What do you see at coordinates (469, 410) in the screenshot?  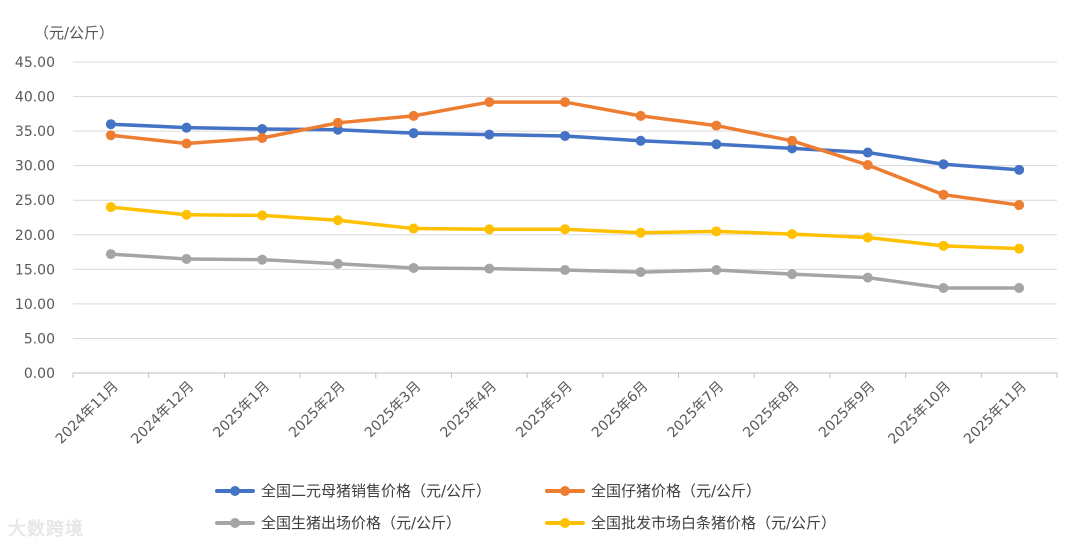 I see `x-tick-label: 2025年4月` at bounding box center [469, 410].